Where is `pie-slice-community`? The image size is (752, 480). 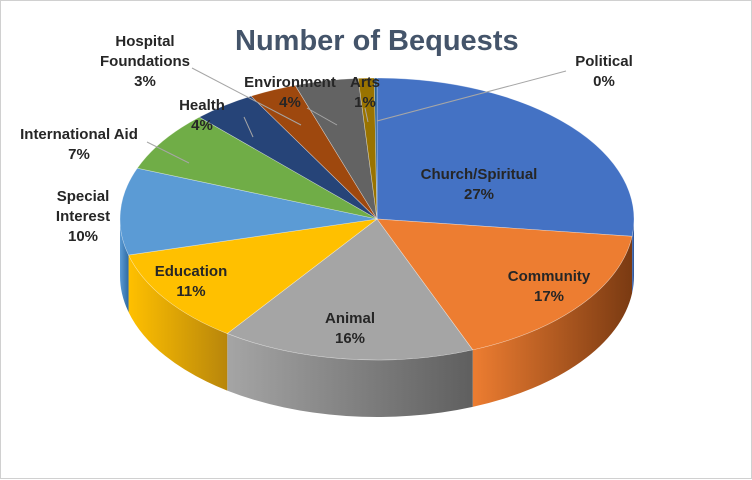 pie-slice-community is located at coordinates (504, 284).